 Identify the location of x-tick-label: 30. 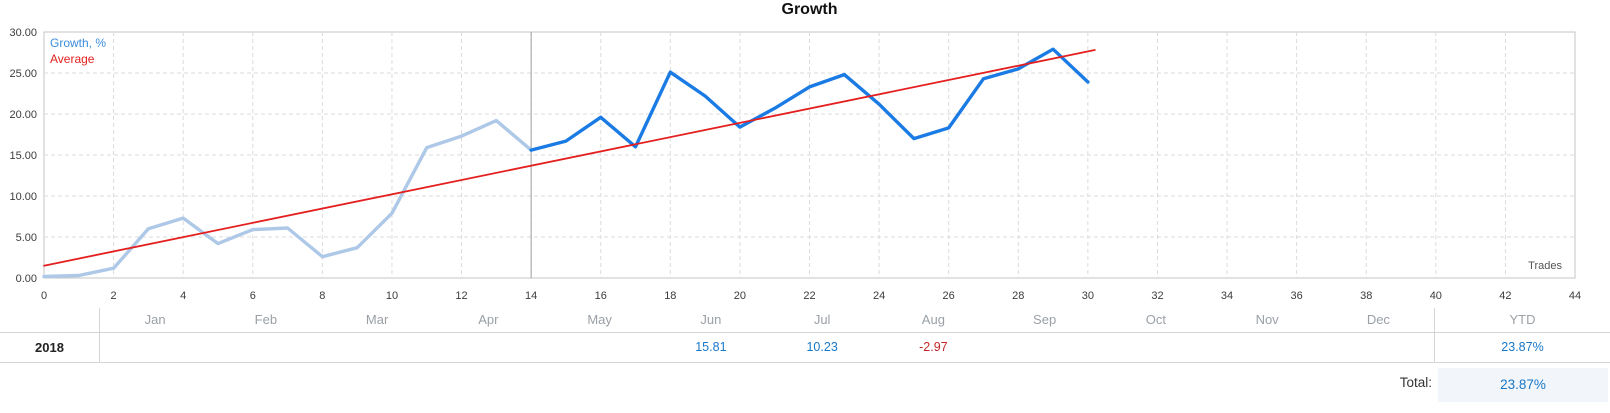
(1088, 296).